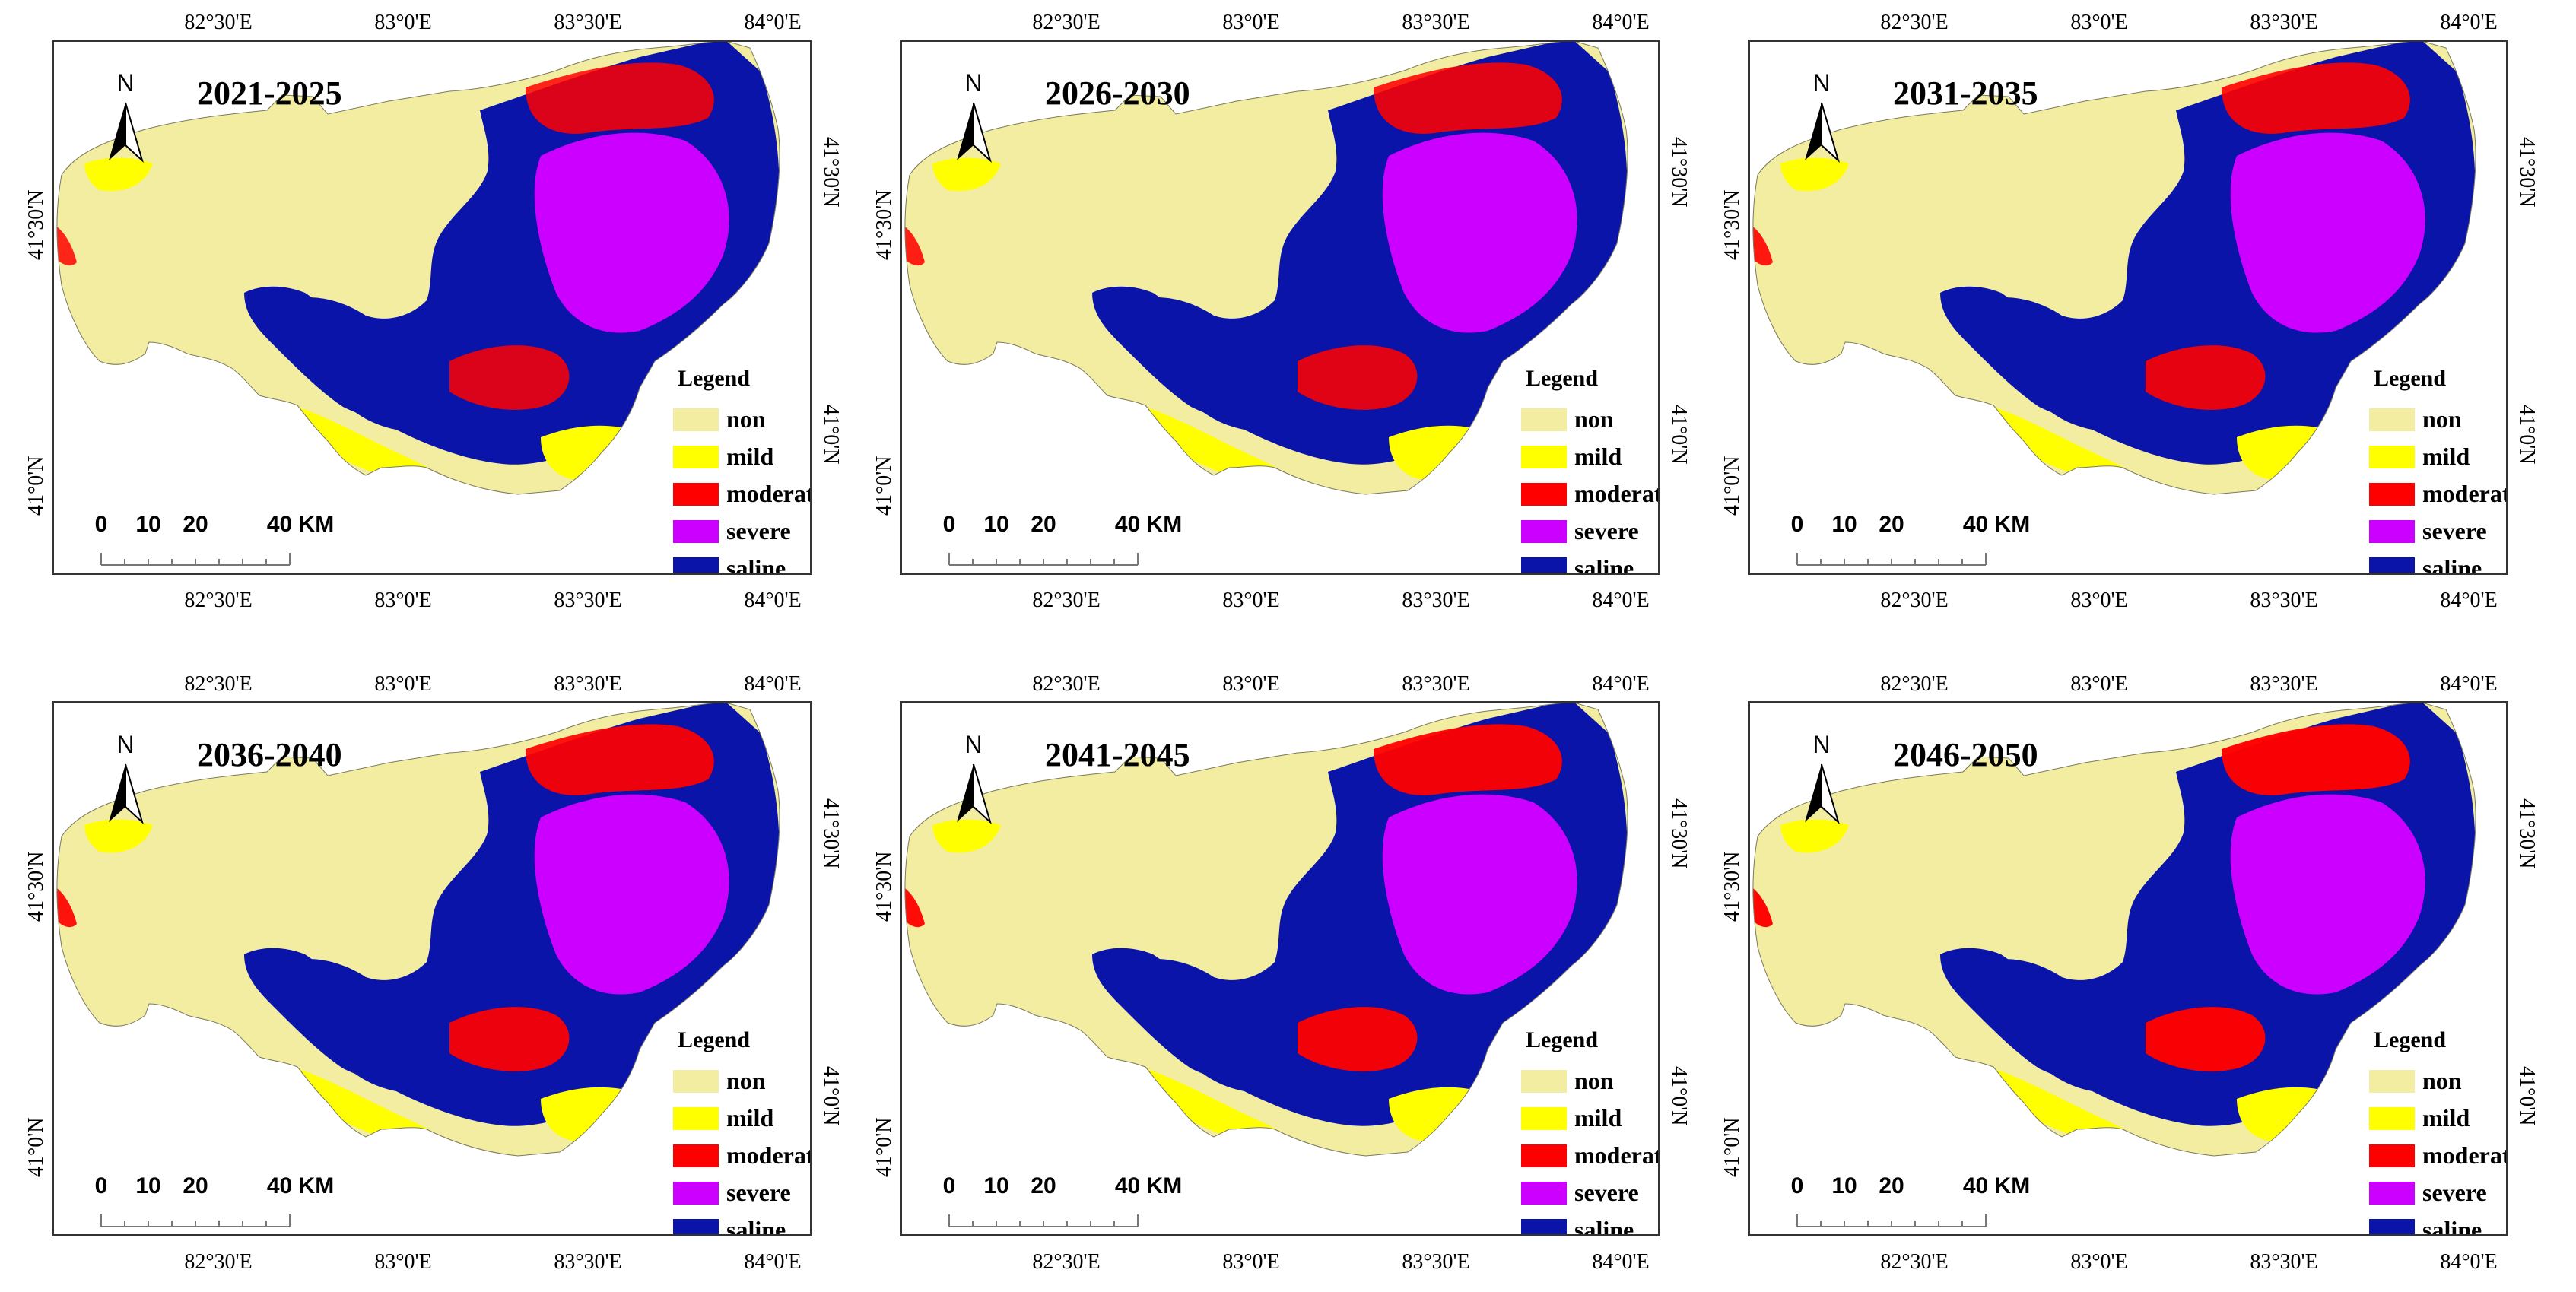  I want to click on legend-item: saline, so click(1590, 561).